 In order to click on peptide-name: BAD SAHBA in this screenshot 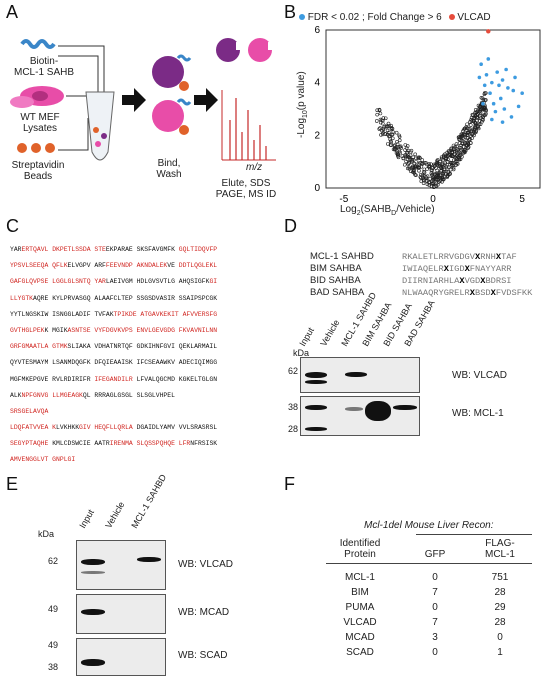, I will do `click(337, 292)`.